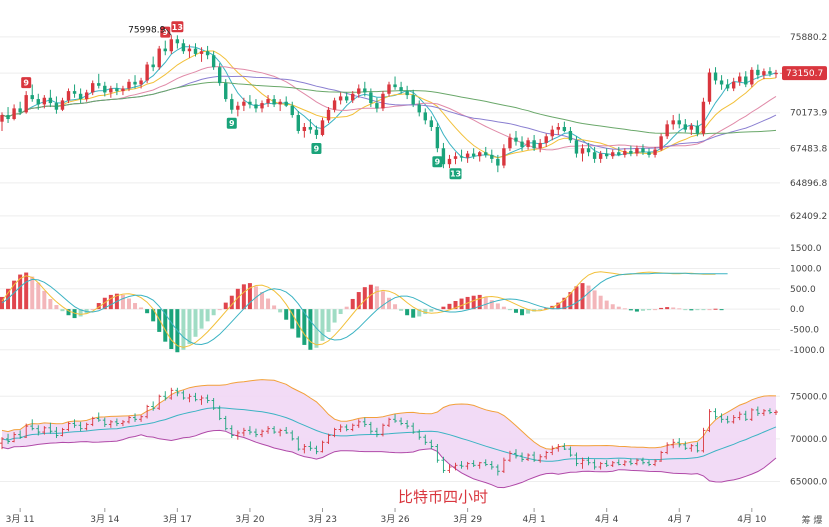 This screenshot has width=829, height=527. I want to click on y-tick-label: 1000.0, so click(806, 269).